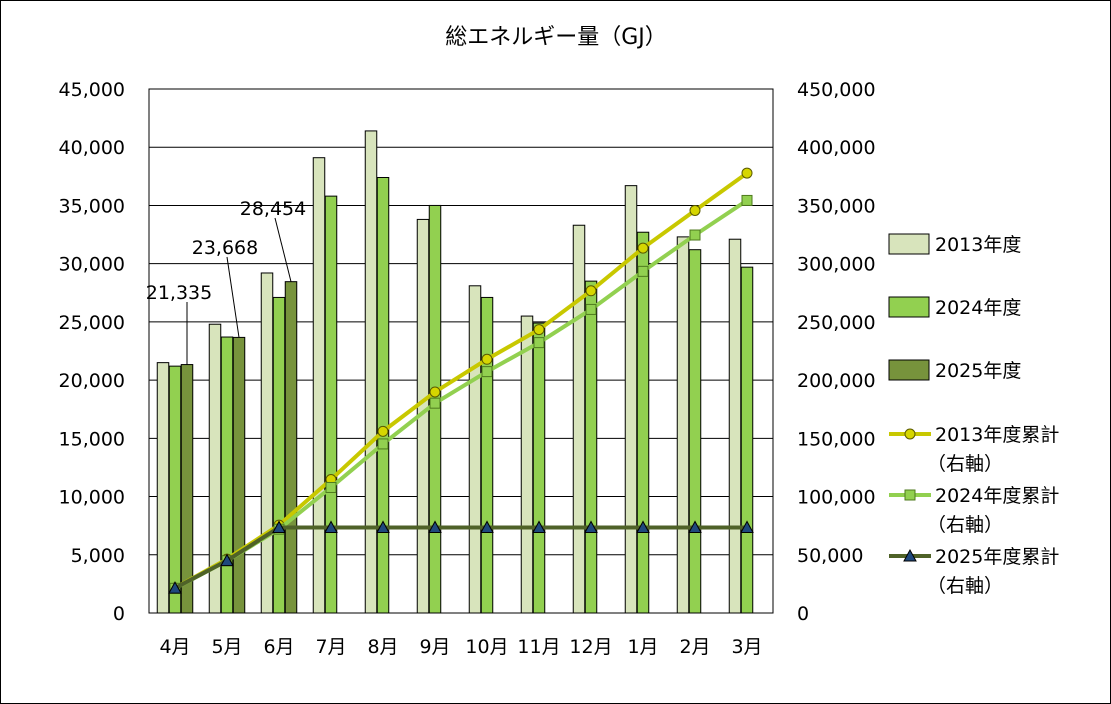 Image resolution: width=1111 pixels, height=704 pixels. I want to click on x-tick-label: 6月, so click(278, 647).